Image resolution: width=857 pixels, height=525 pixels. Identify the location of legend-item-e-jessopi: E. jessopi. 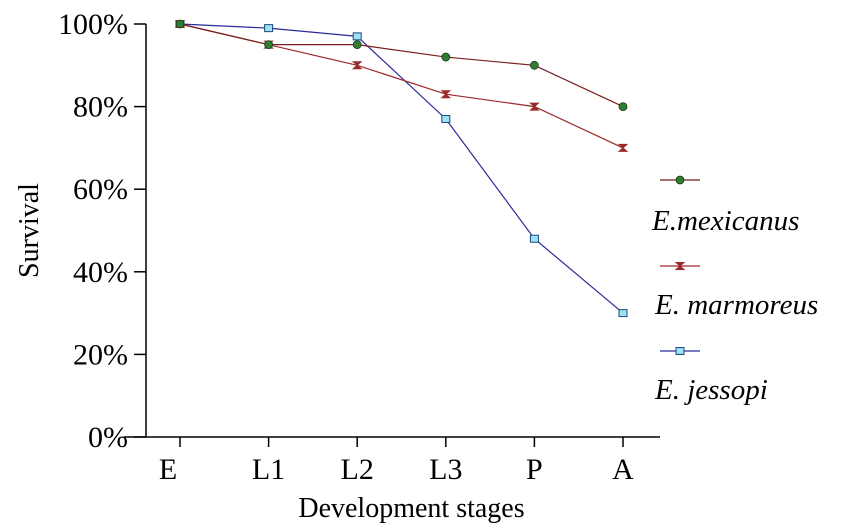
(711, 376).